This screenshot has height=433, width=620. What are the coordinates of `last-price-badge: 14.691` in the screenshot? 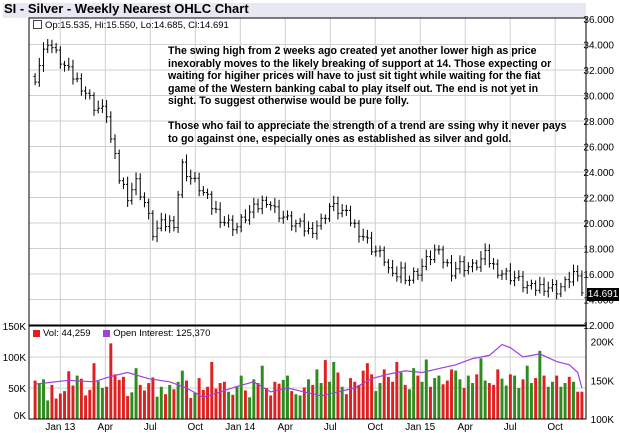 It's located at (603, 294).